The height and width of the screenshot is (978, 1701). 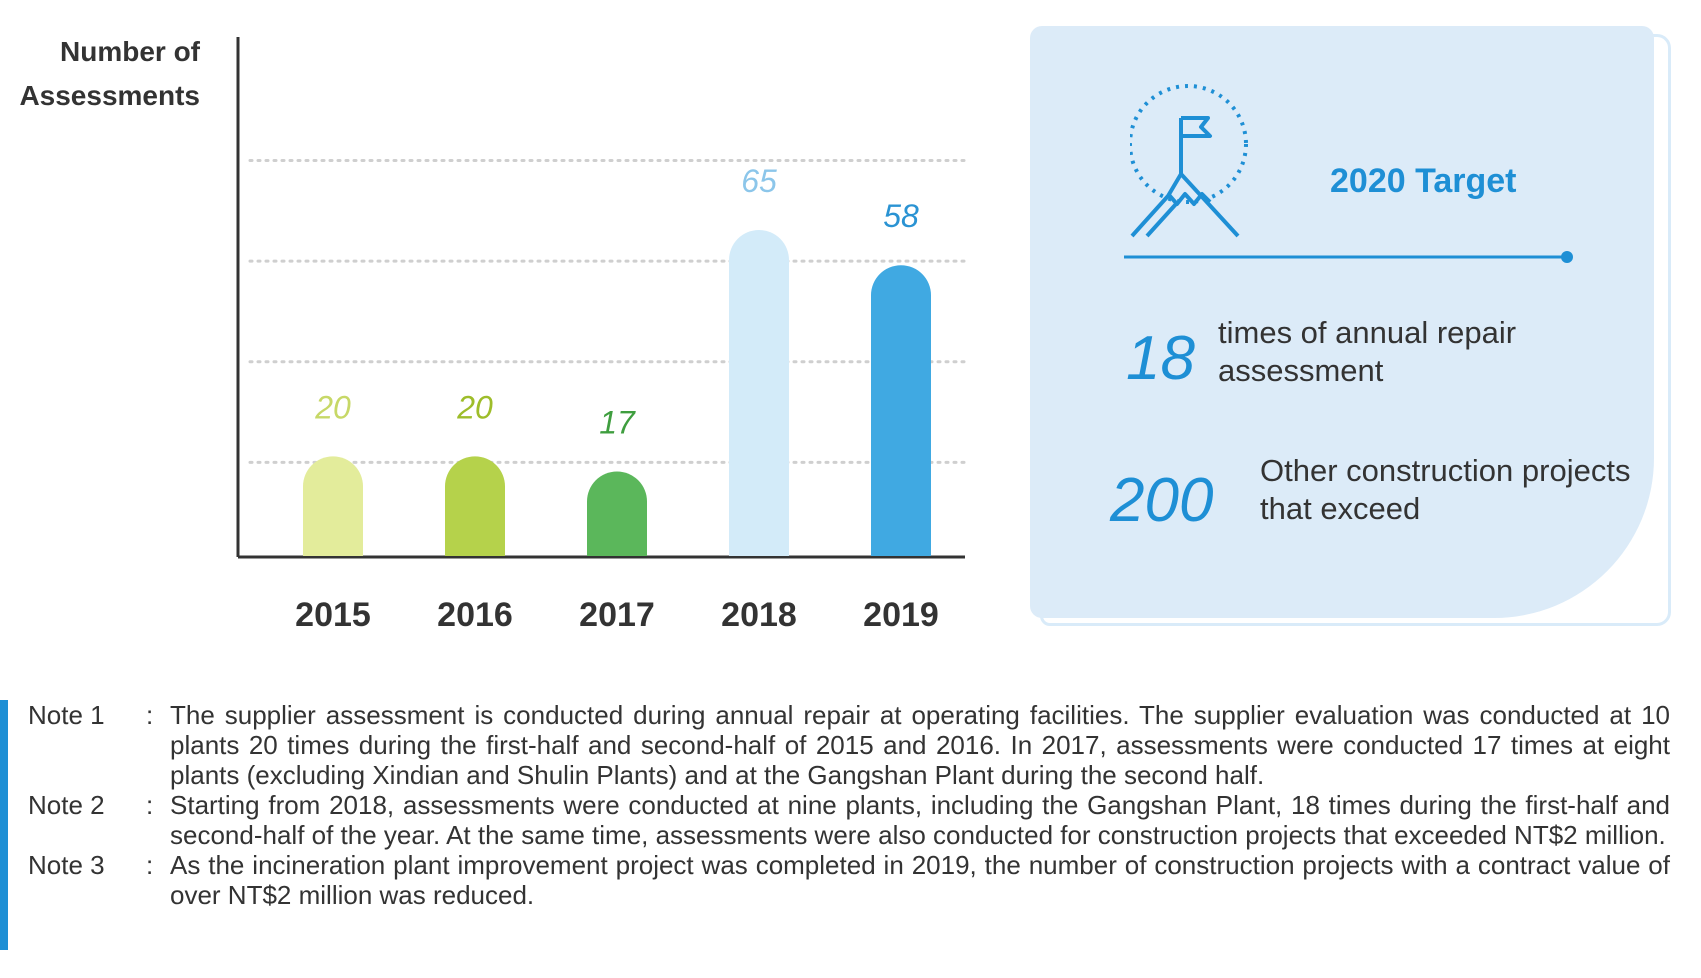 What do you see at coordinates (66, 865) in the screenshot?
I see `note-label: Note 3` at bounding box center [66, 865].